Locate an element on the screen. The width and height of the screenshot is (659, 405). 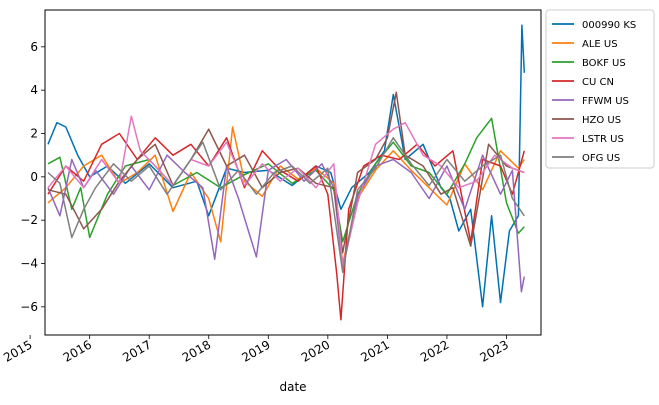
legend-label-2: BOKF US is located at coordinates (604, 63).